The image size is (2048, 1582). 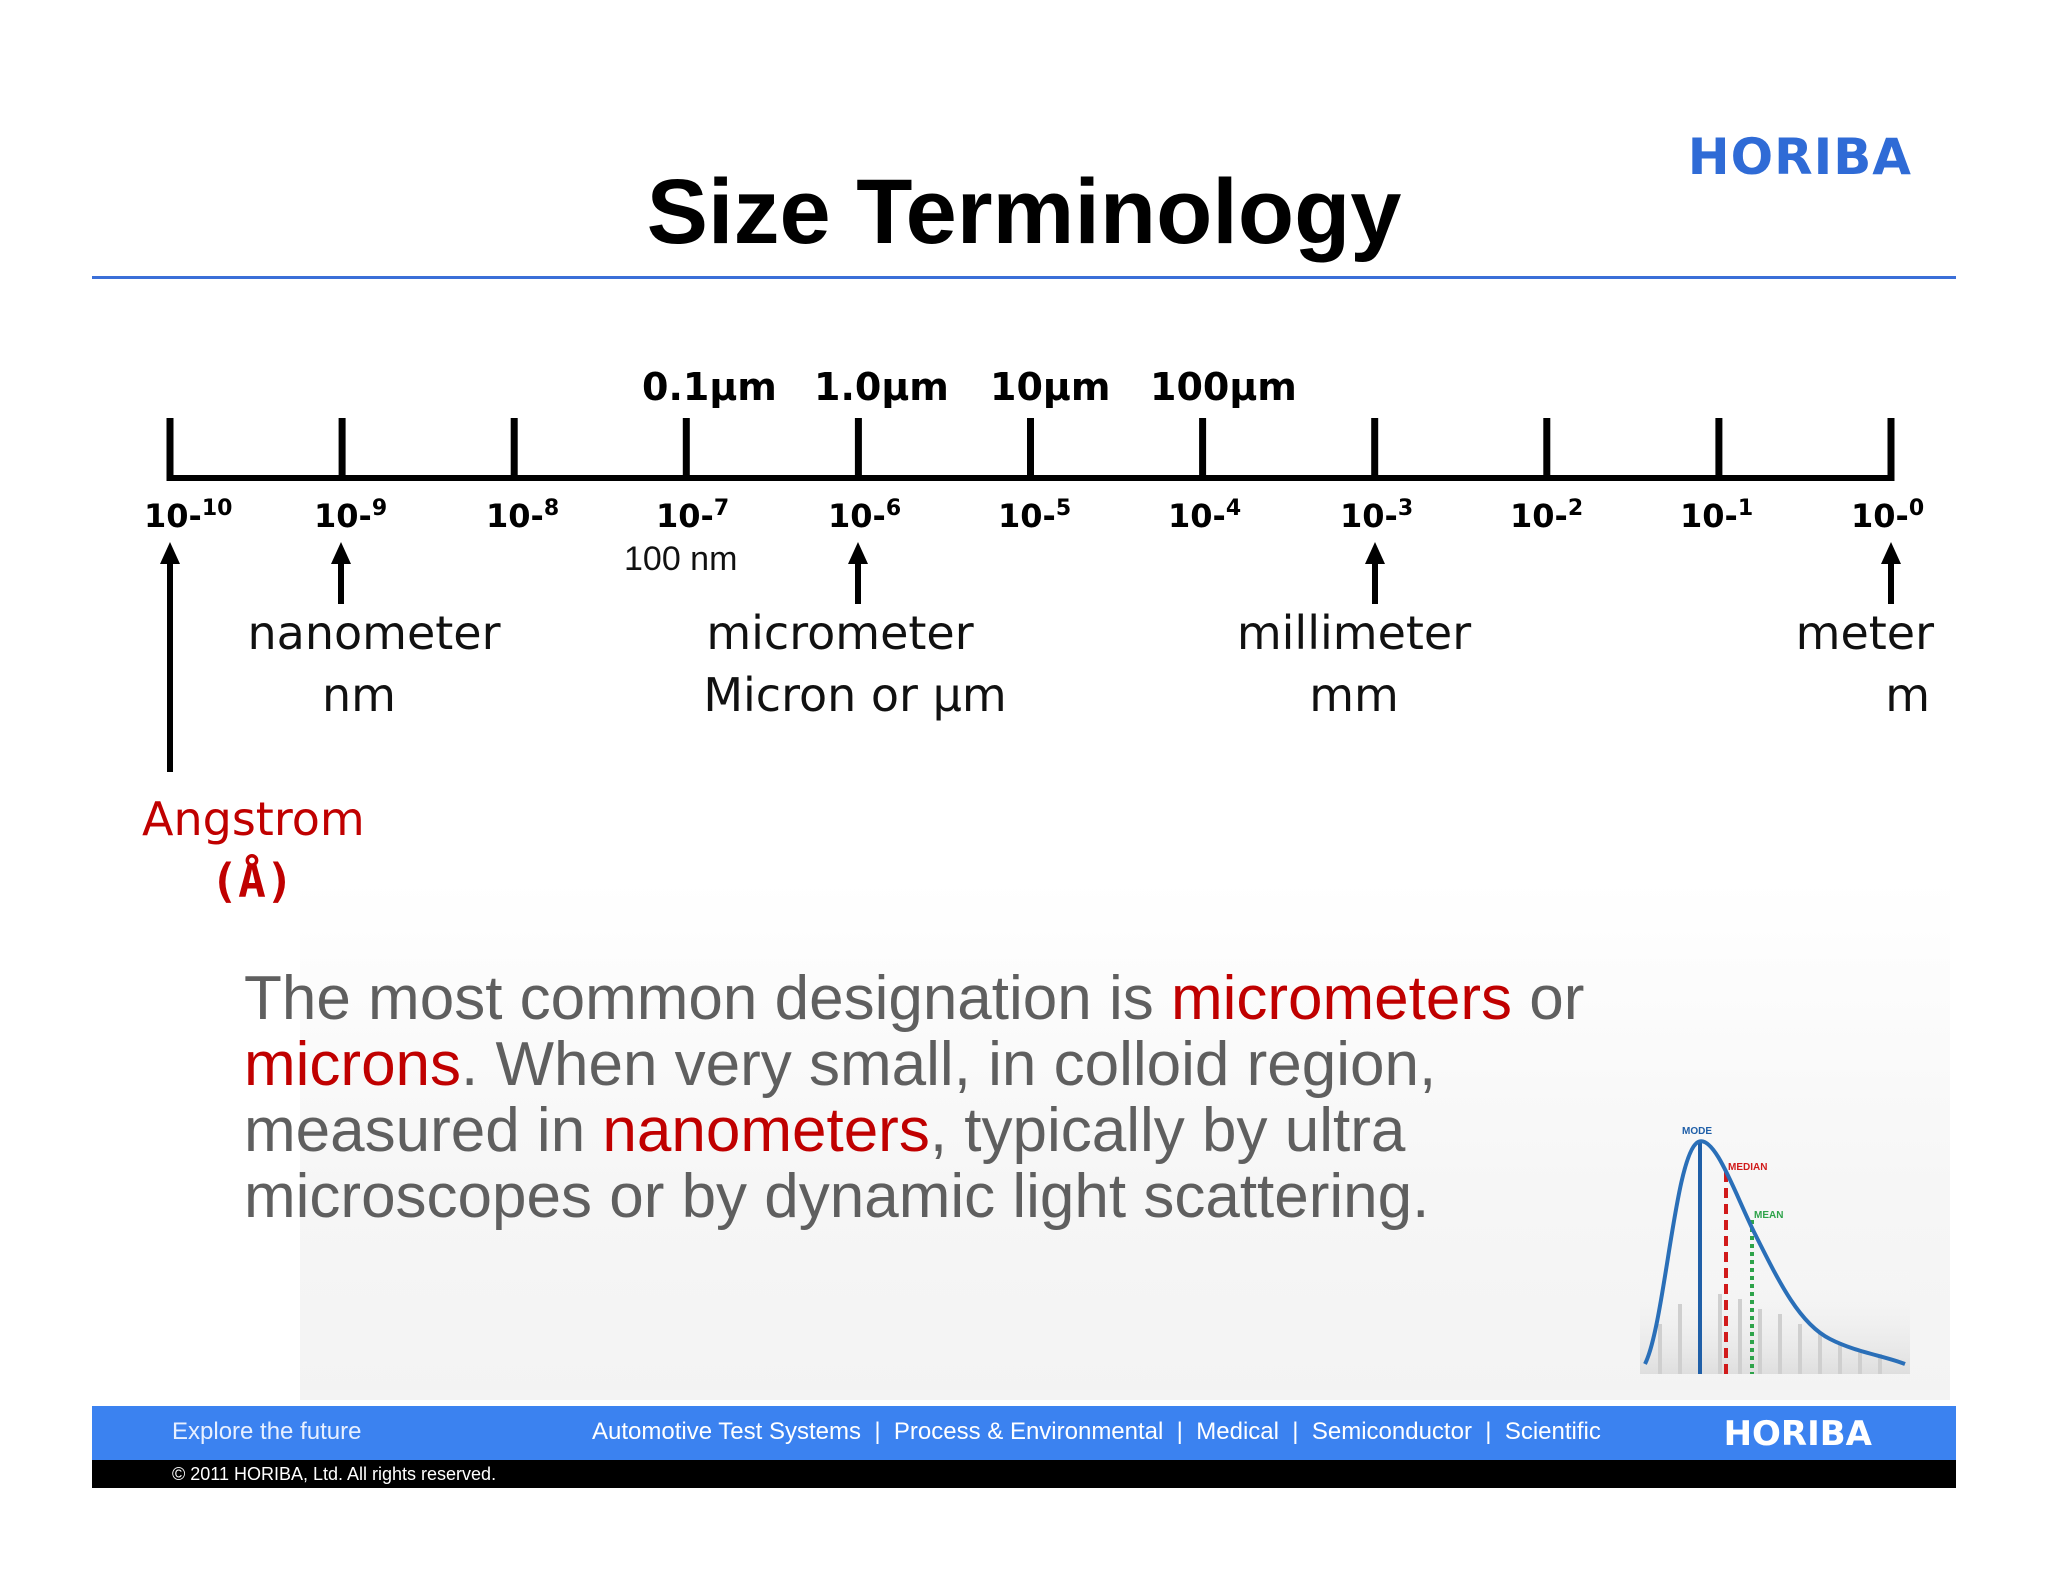 What do you see at coordinates (840, 633) in the screenshot?
I see `unit-micrometer-name: micrometer` at bounding box center [840, 633].